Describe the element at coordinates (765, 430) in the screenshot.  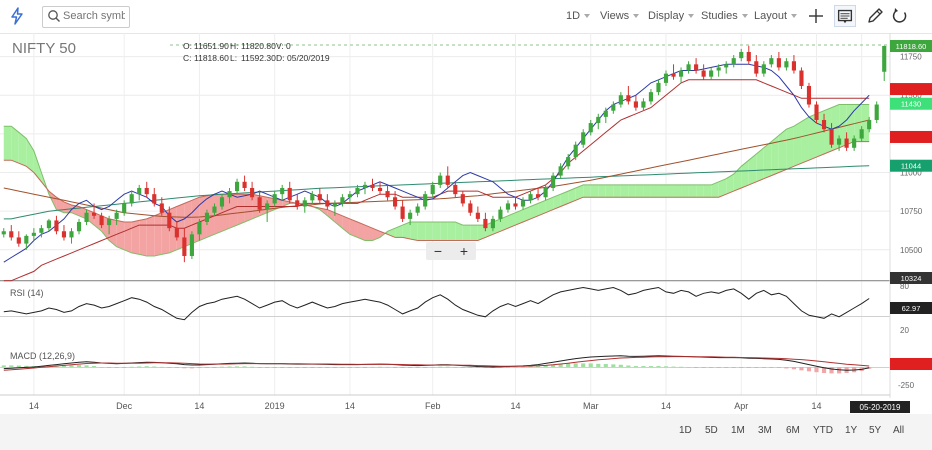
I see `range-3m-button: 3M` at that location.